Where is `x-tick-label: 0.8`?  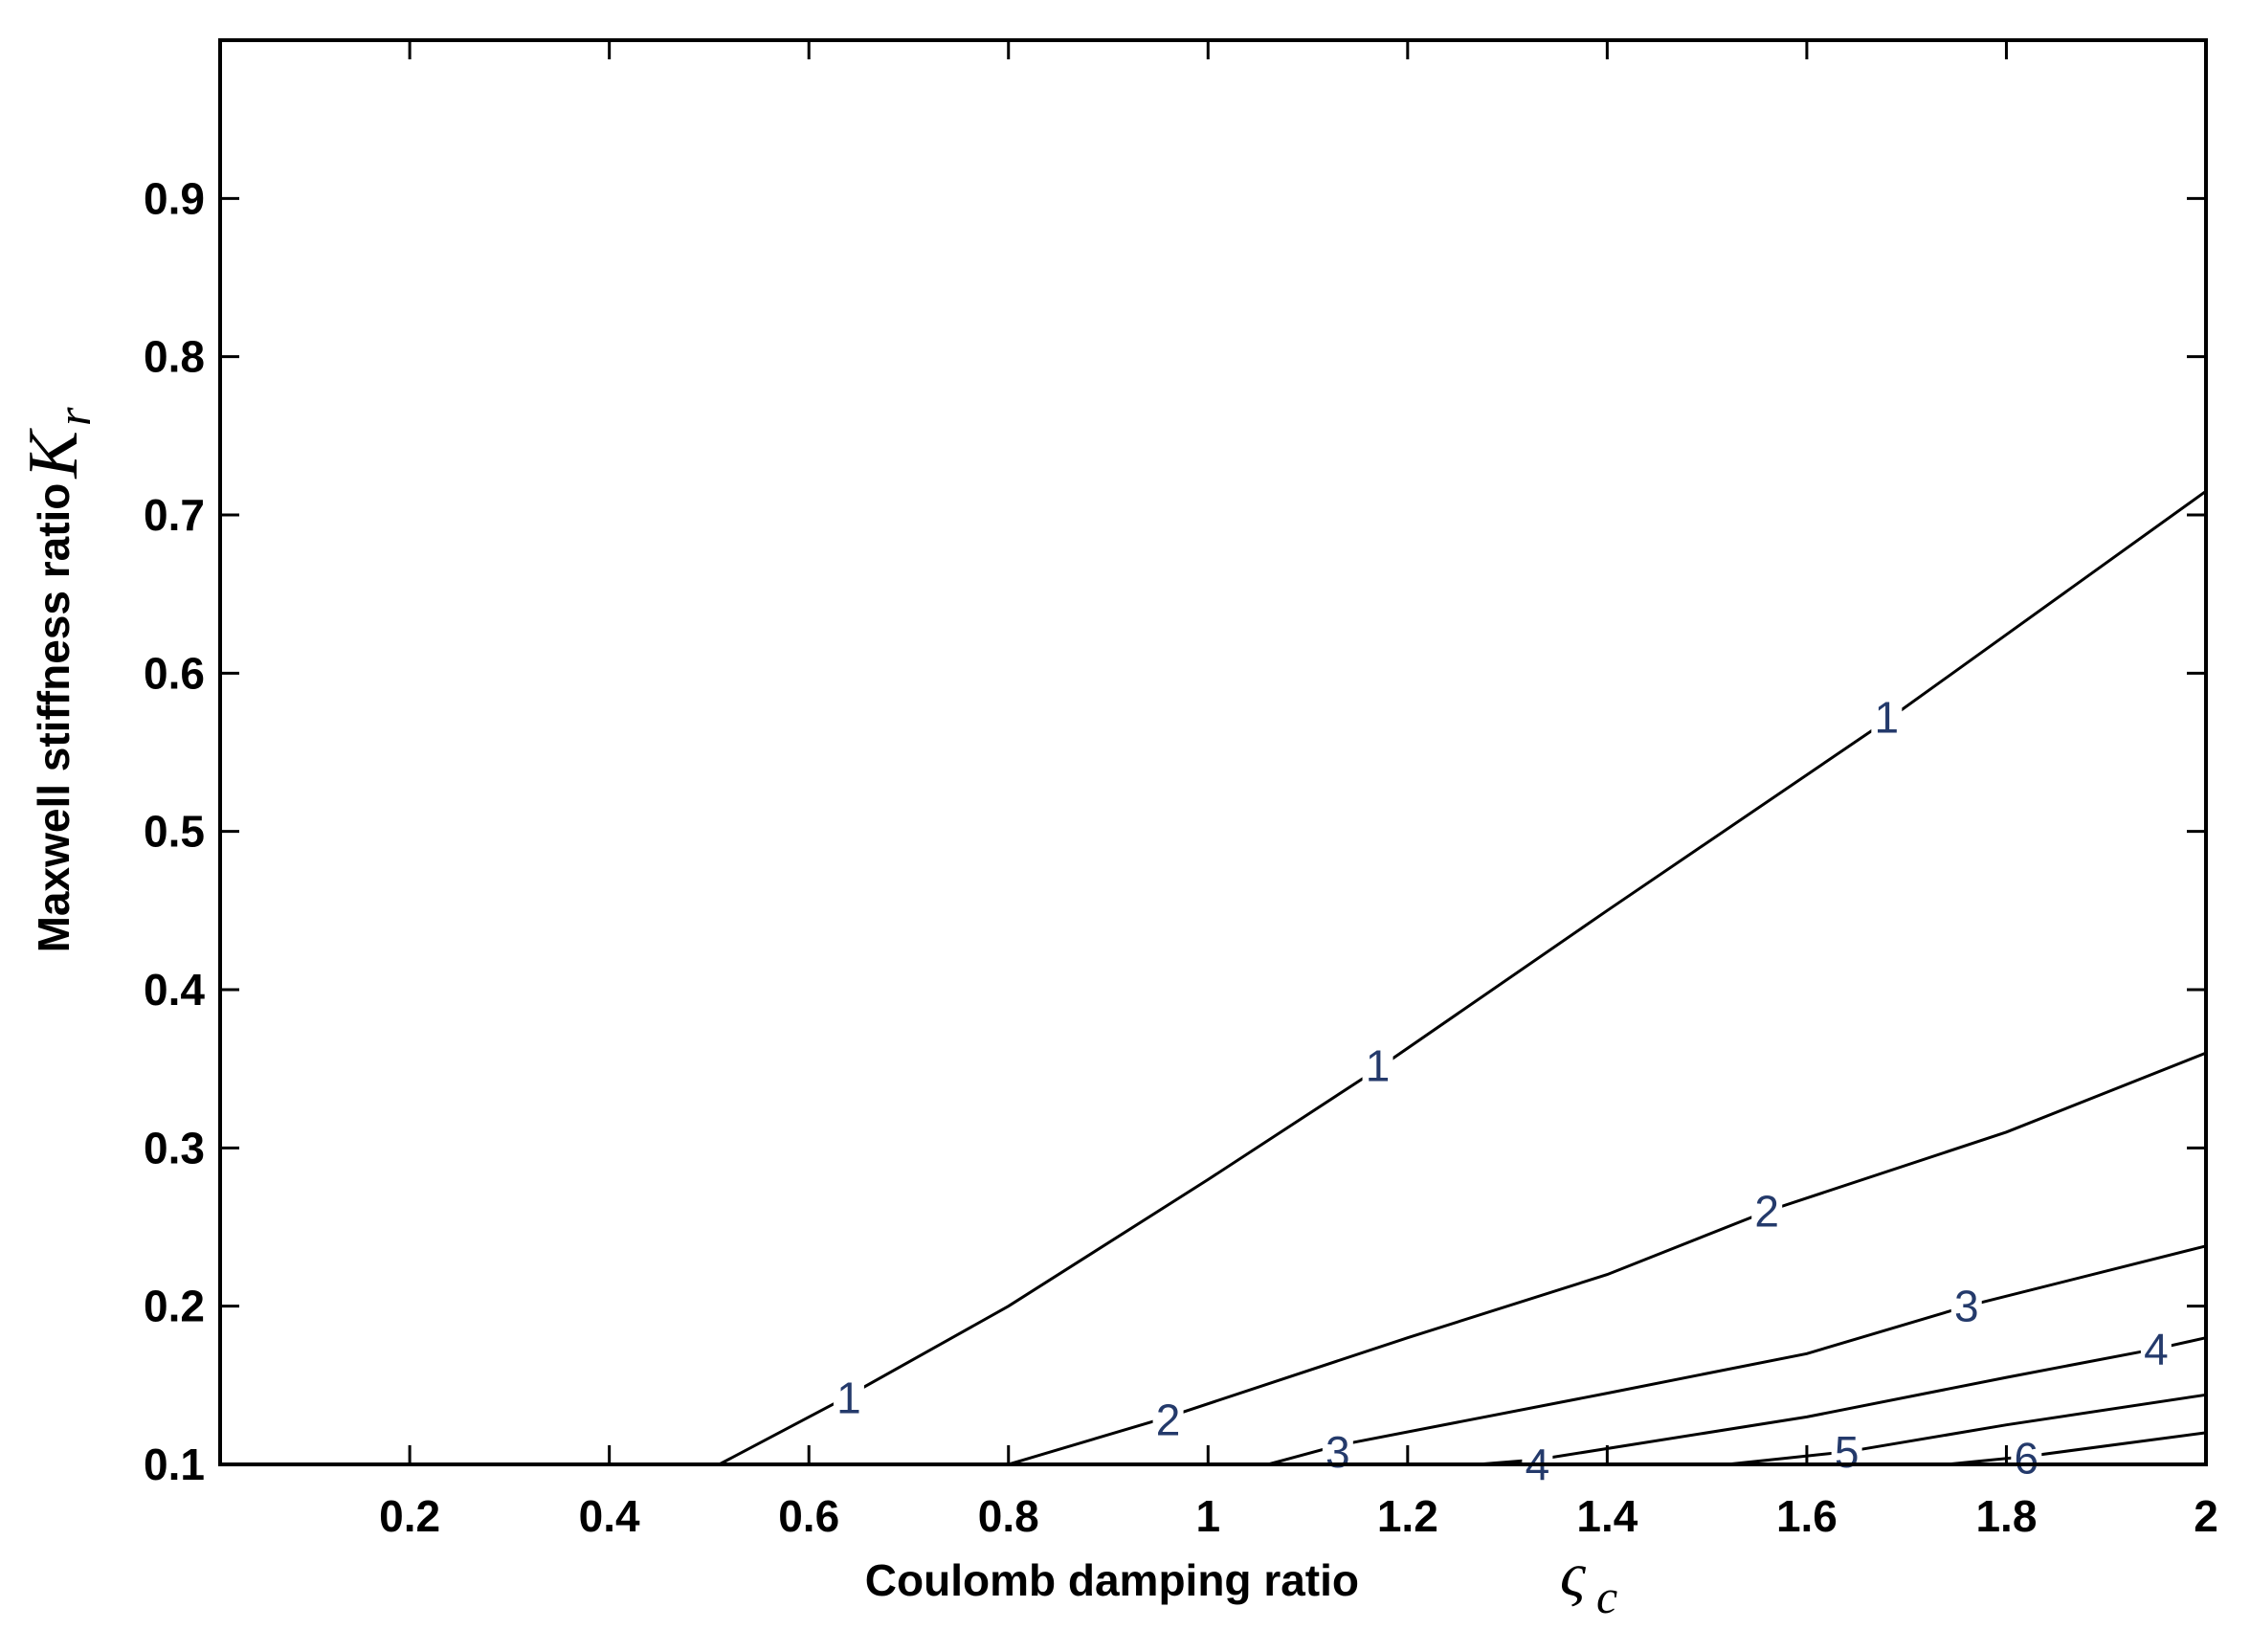
x-tick-label: 0.8 is located at coordinates (1009, 1516).